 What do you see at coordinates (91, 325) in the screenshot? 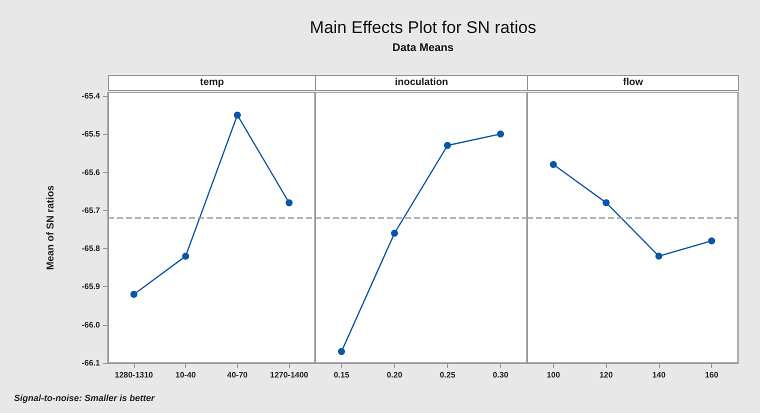
I see `y-tick-label: -66.0` at bounding box center [91, 325].